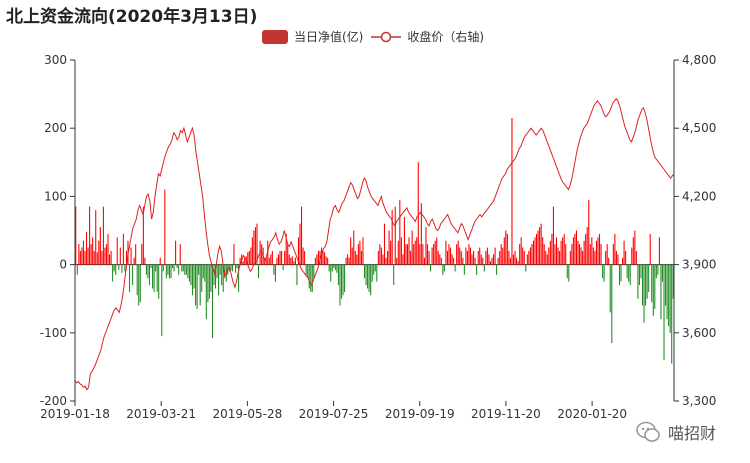 The image size is (750, 463). What do you see at coordinates (675, 432) in the screenshot?
I see `watermark: 喵招财` at bounding box center [675, 432].